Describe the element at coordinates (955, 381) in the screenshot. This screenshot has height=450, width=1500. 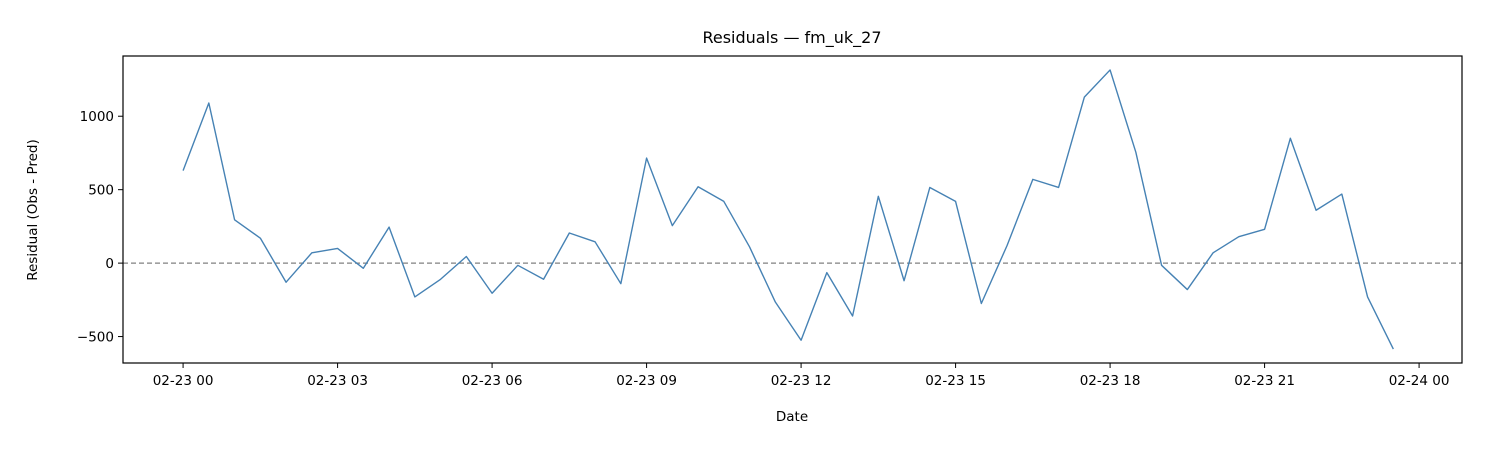
I see `x-tick-label: 02-23 15` at that location.